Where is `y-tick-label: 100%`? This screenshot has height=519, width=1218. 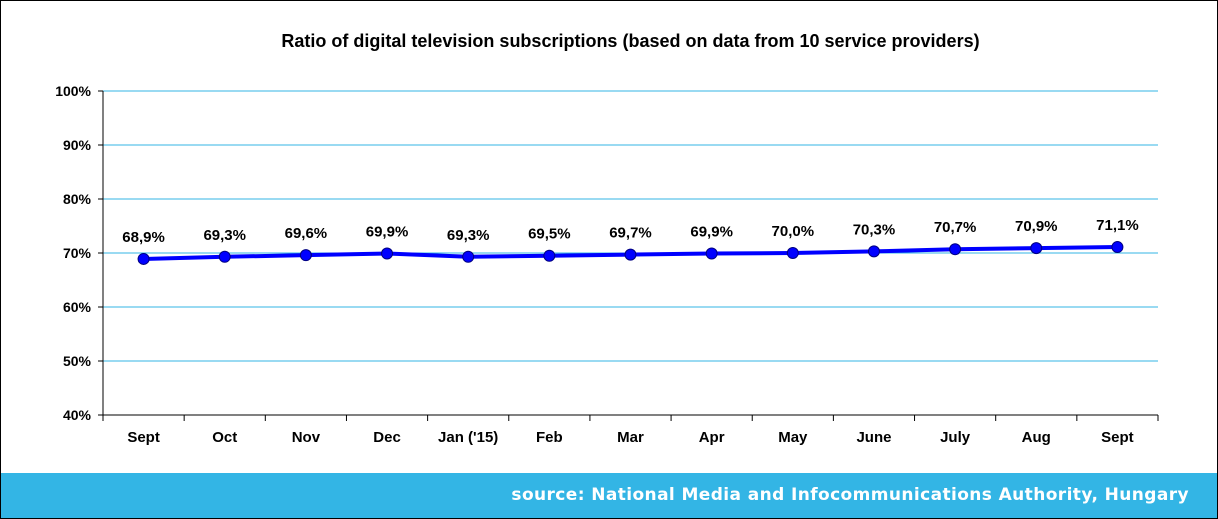 y-tick-label: 100% is located at coordinates (73, 91).